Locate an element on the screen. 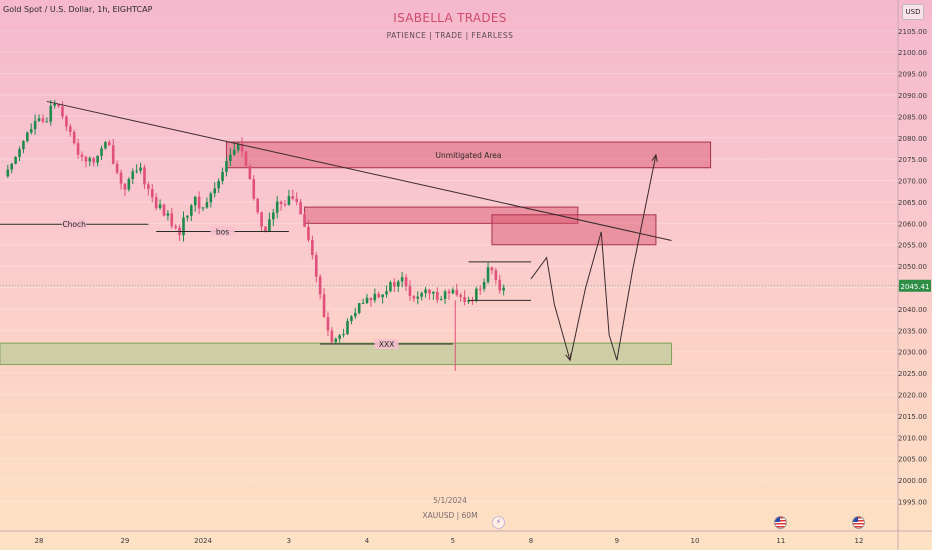  y-tick-label: 2080.00 is located at coordinates (912, 139).